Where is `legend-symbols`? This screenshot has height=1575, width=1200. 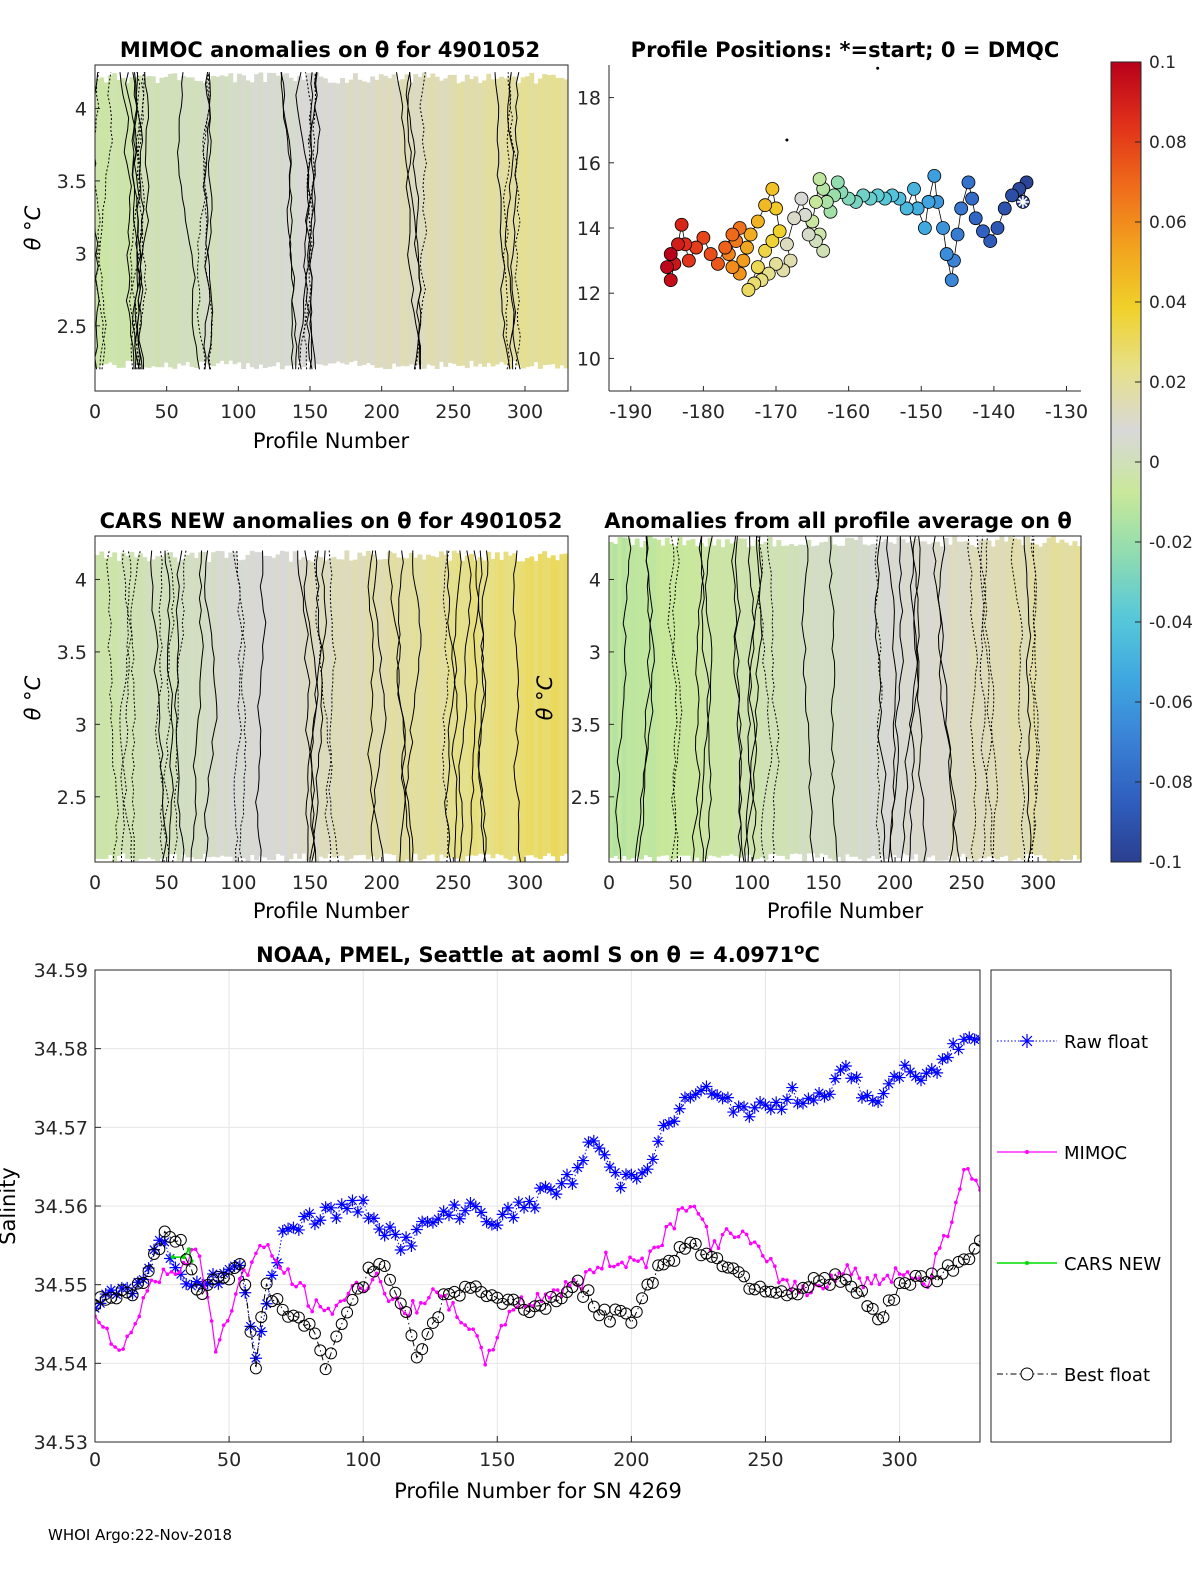 legend-symbols is located at coordinates (1027, 1207).